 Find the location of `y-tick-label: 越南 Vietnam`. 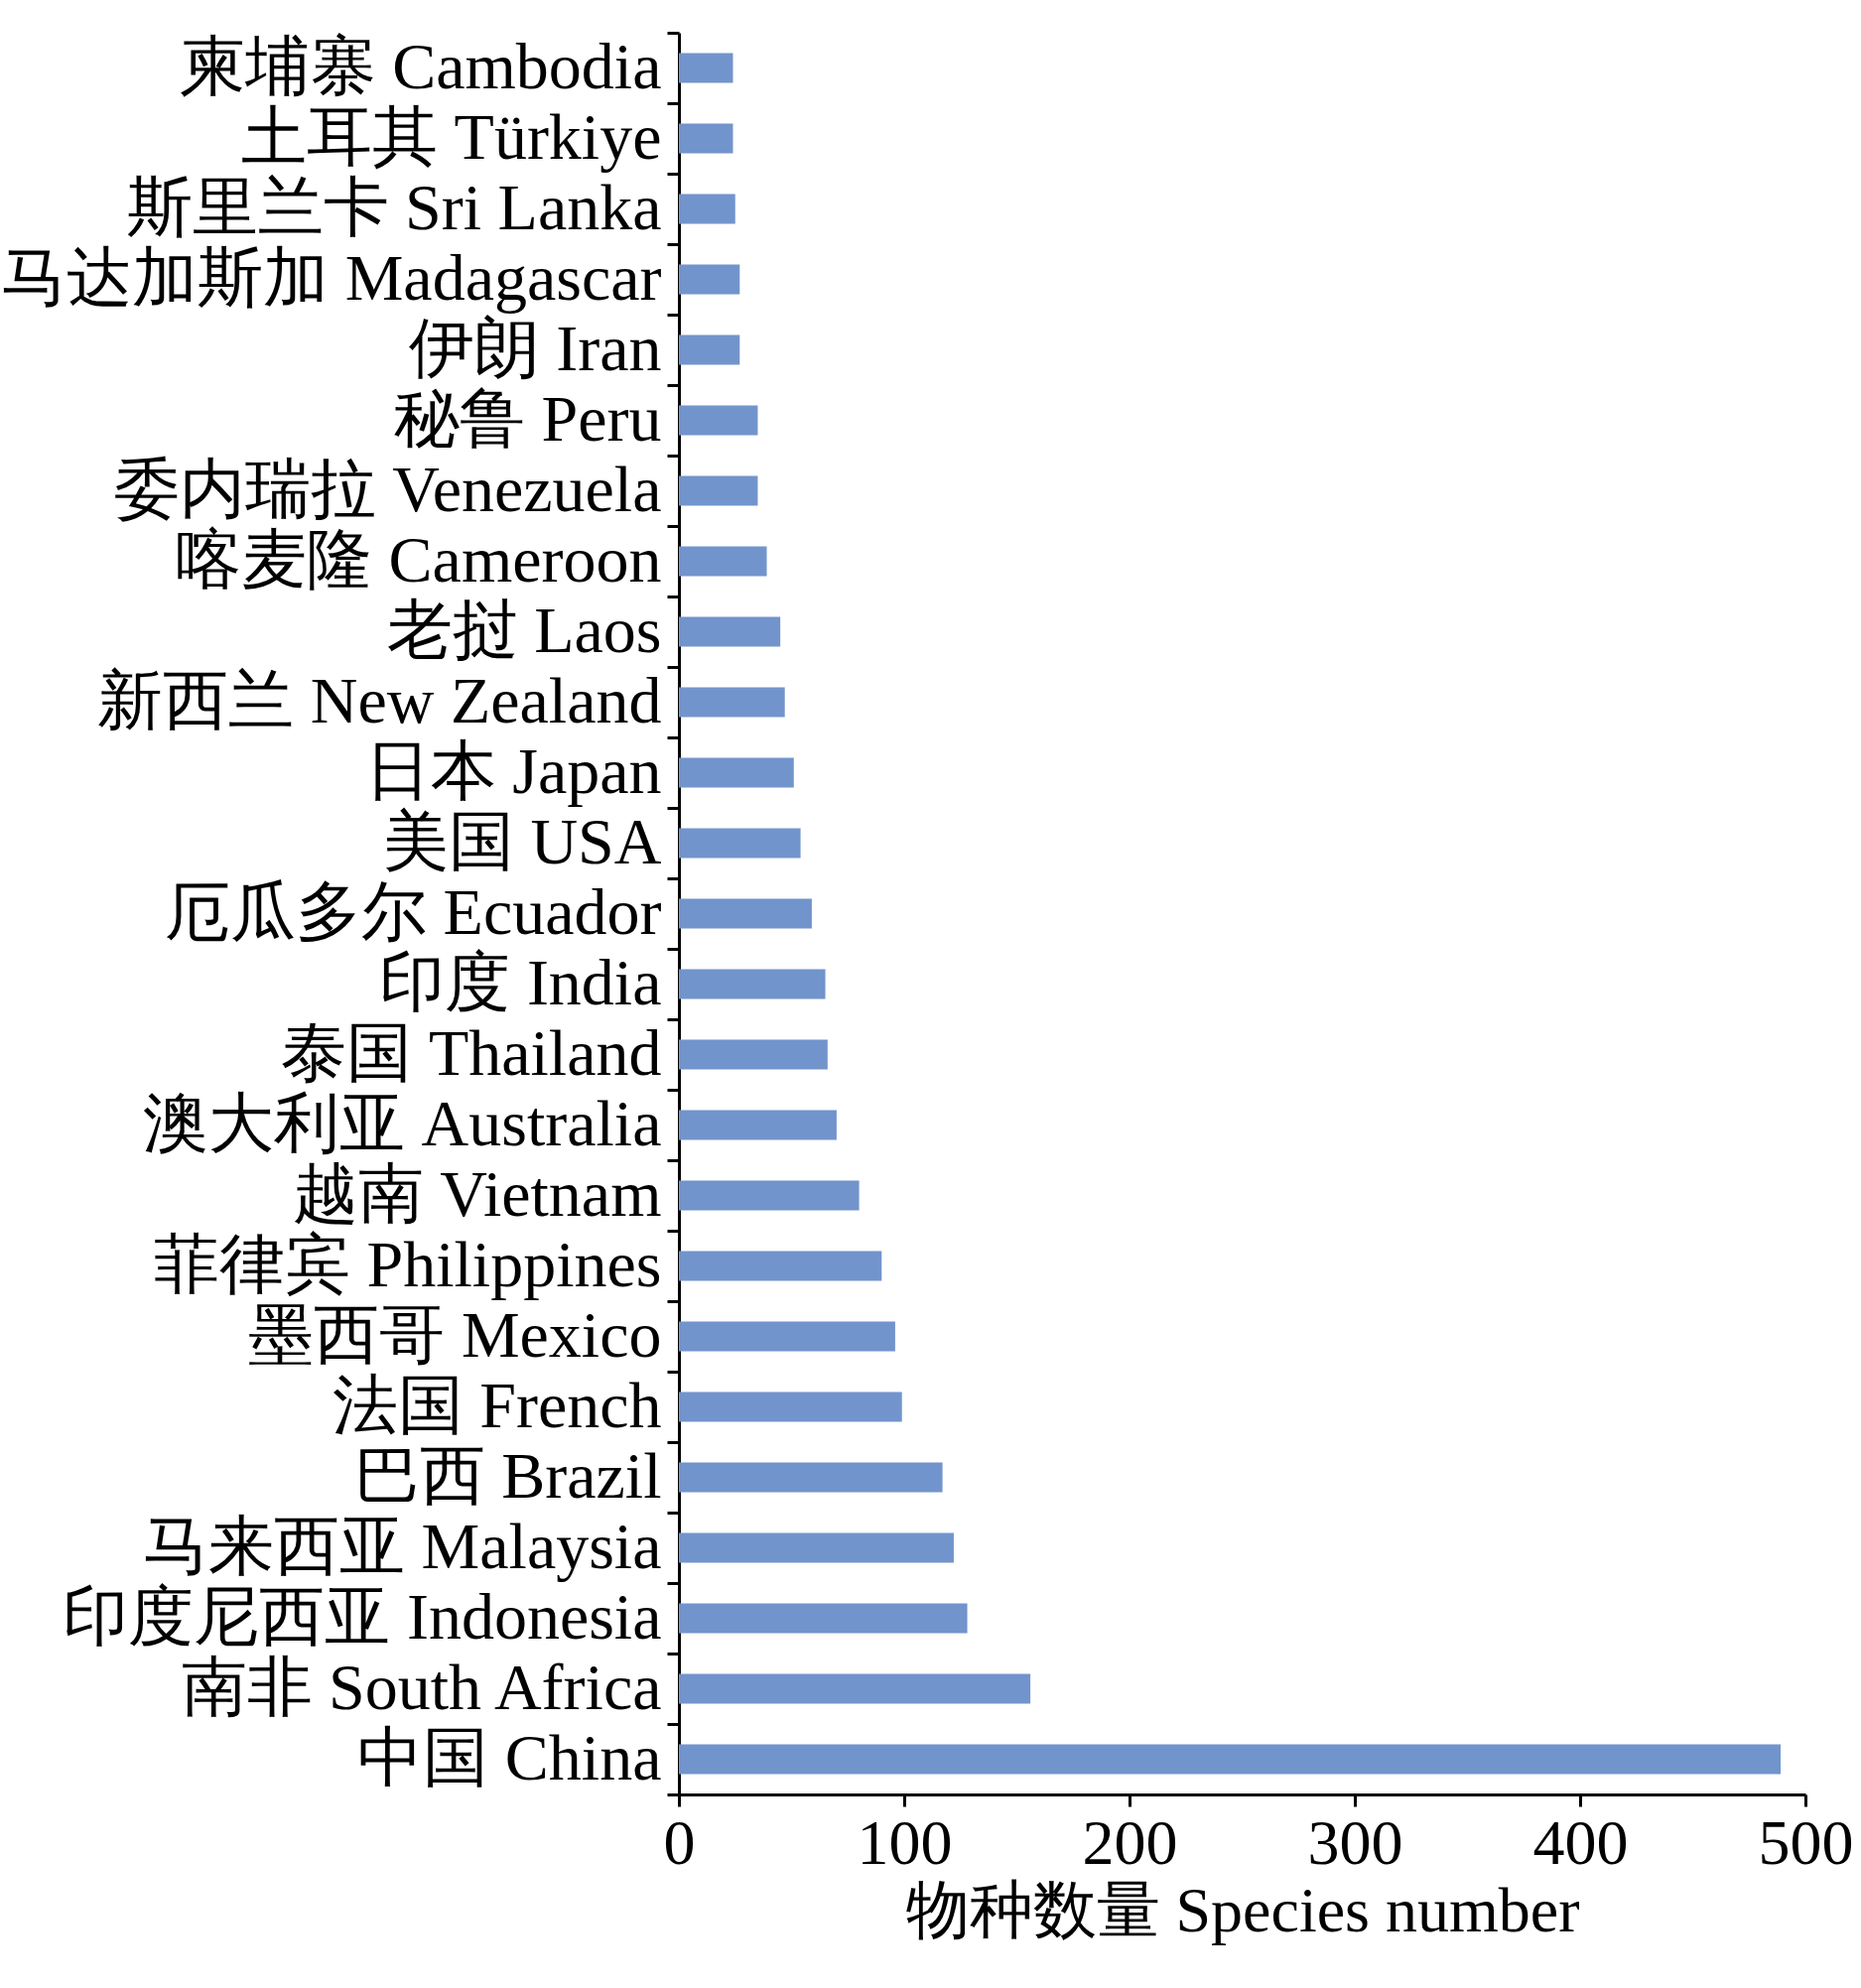

y-tick-label: 越南 Vietnam is located at coordinates (477, 1193).